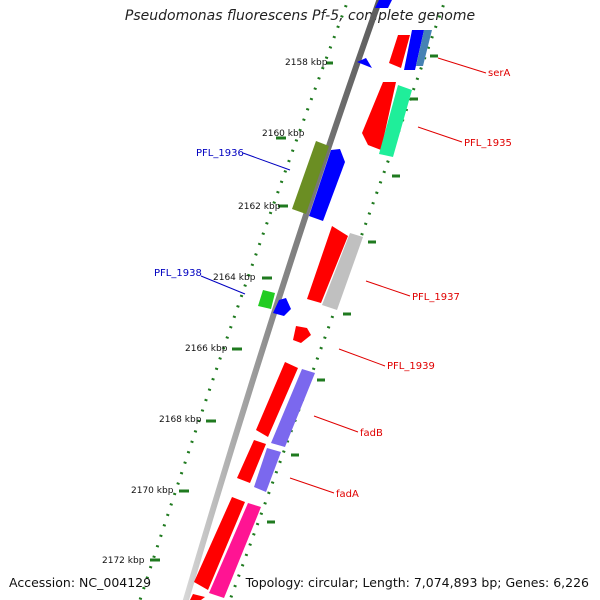  I want to click on topology-label: Topology:, so click(275, 582).